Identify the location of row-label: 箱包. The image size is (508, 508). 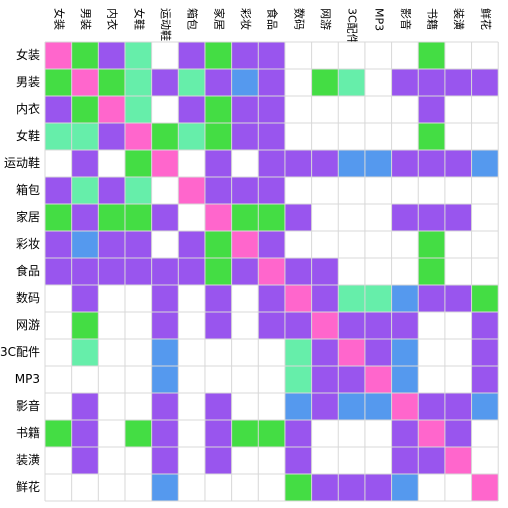
(28, 189).